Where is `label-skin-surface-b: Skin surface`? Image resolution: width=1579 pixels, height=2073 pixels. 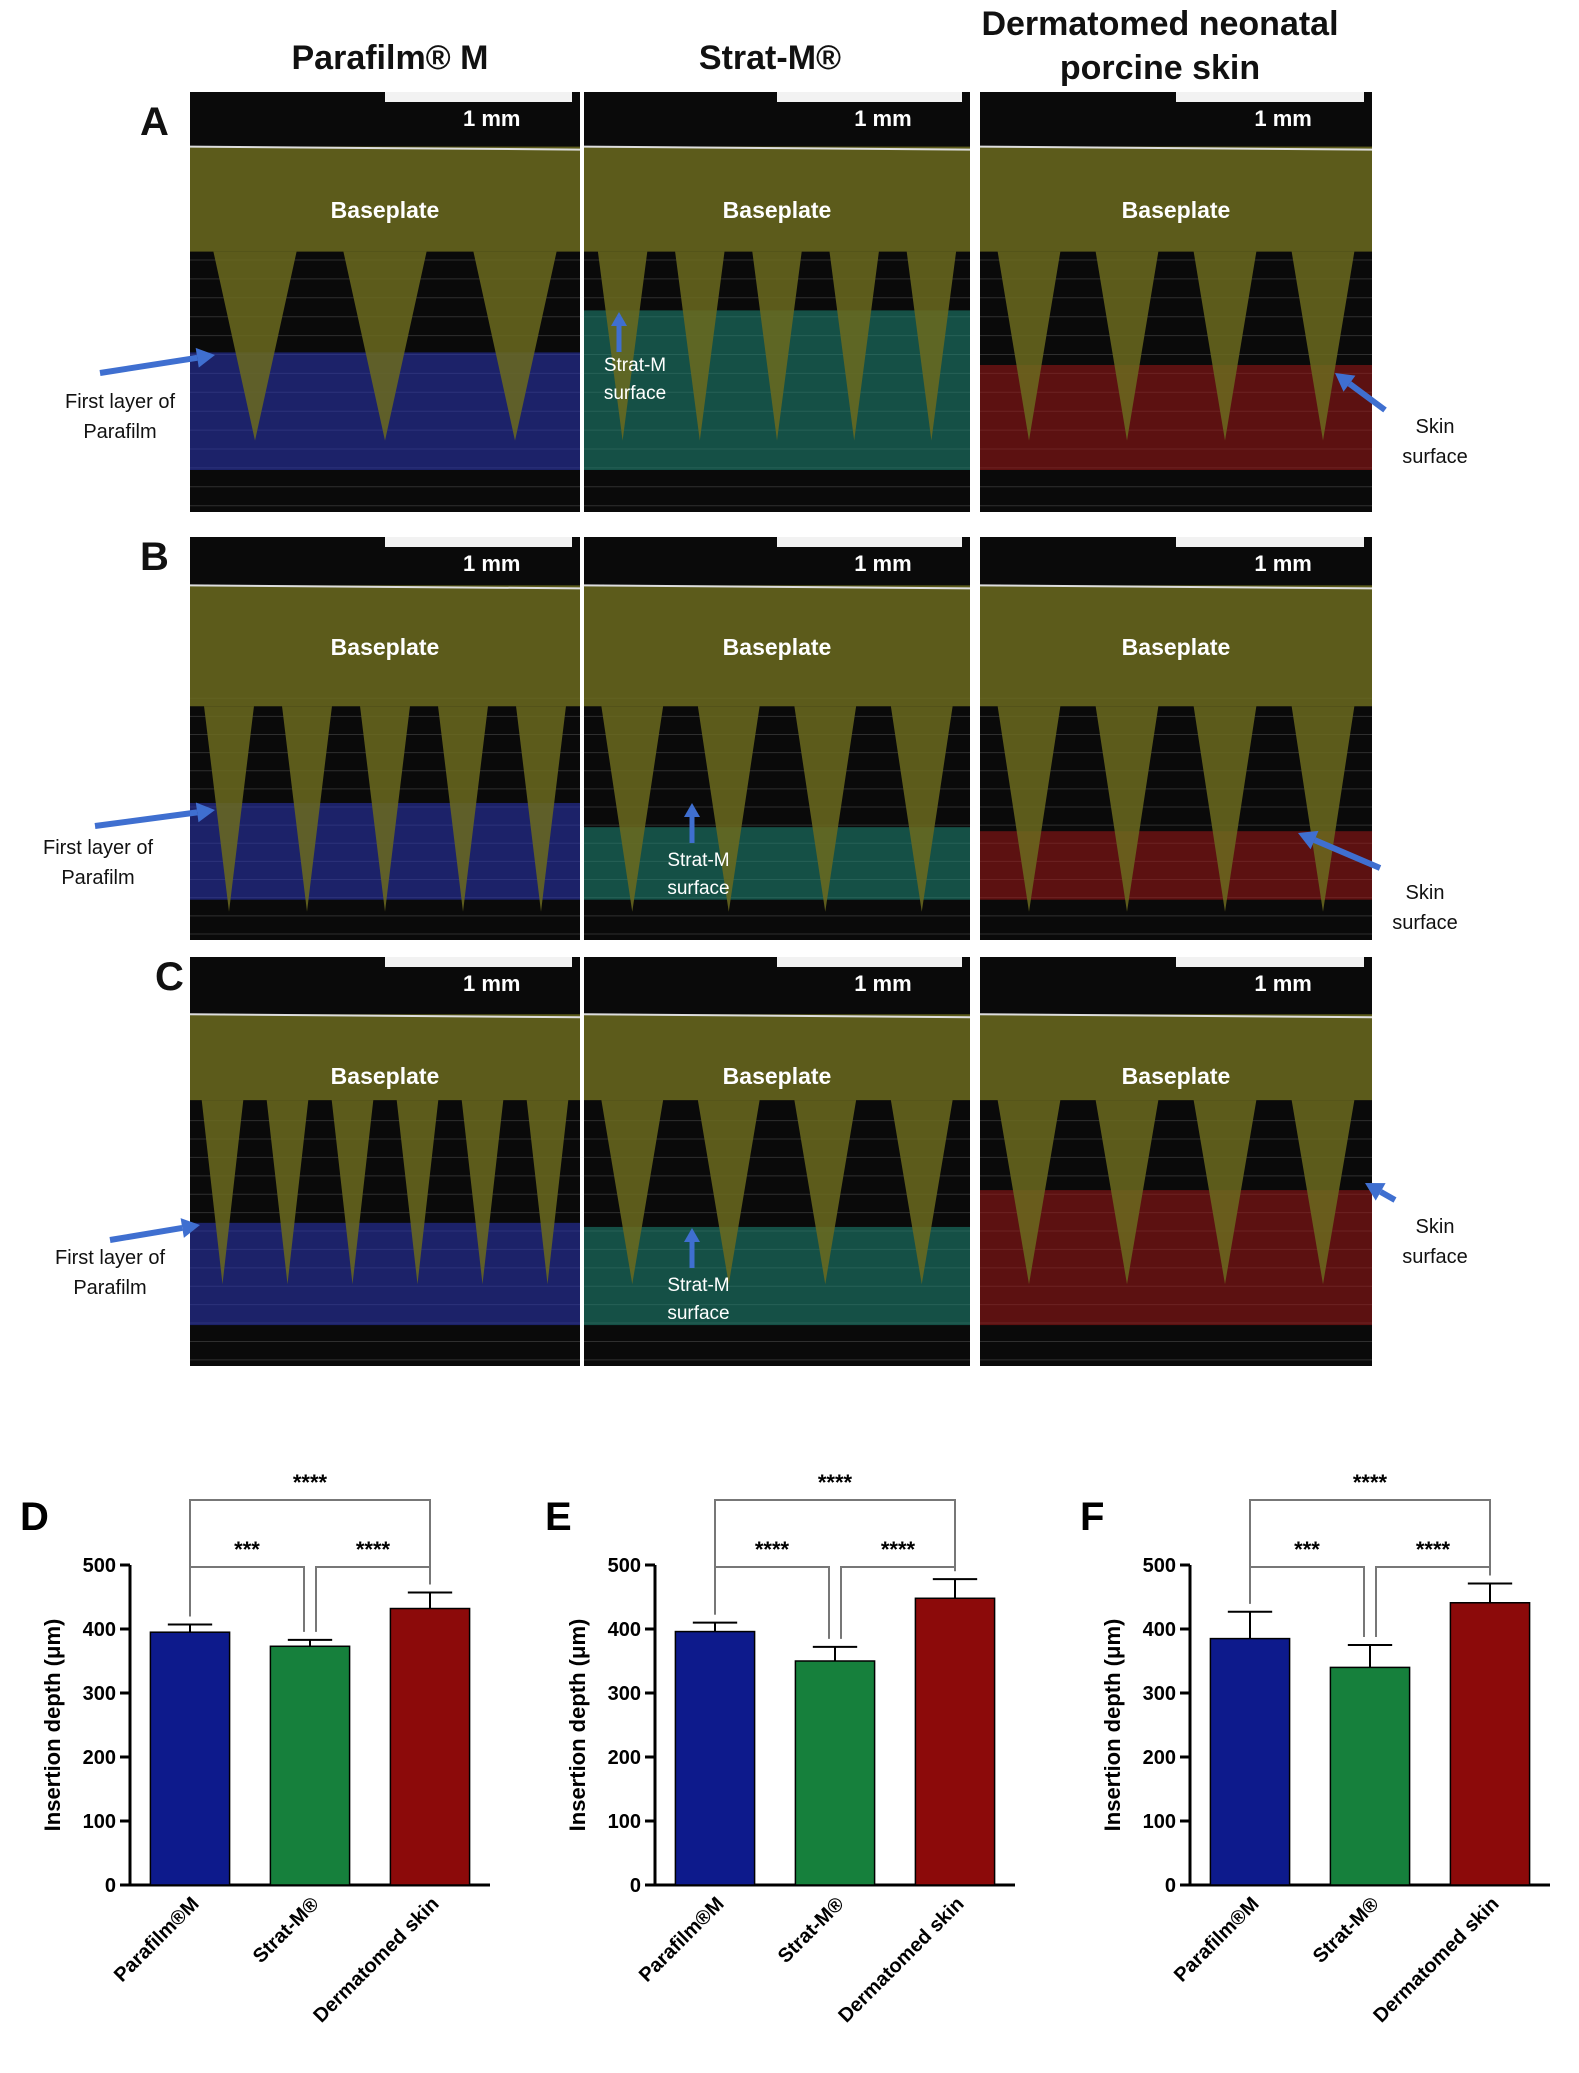 label-skin-surface-b: Skin surface is located at coordinates (1425, 908).